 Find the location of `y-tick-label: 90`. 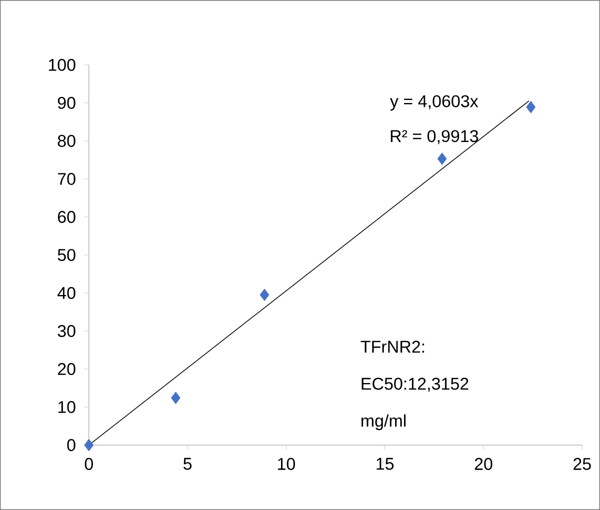

y-tick-label: 90 is located at coordinates (67, 102).